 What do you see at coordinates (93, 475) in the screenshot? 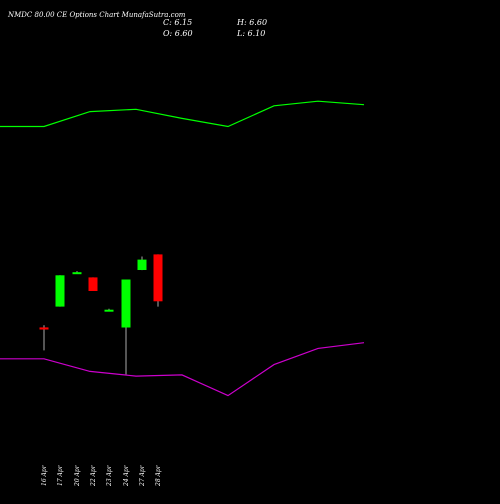
I see `x-tick-label: 22 Apr` at bounding box center [93, 475].